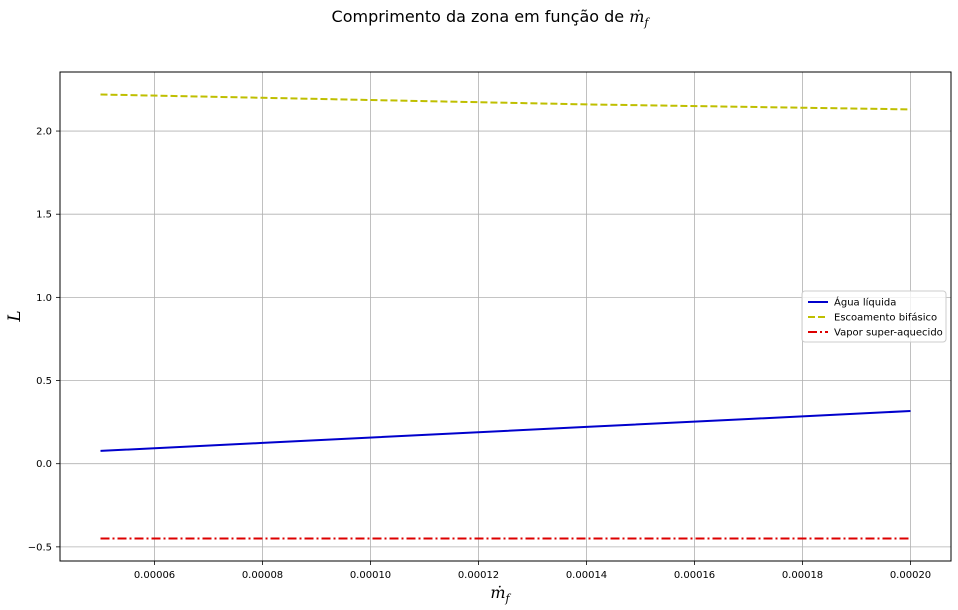 This screenshot has height=610, width=958. What do you see at coordinates (154, 575) in the screenshot?
I see `x-tick-label: 0.00006` at bounding box center [154, 575].